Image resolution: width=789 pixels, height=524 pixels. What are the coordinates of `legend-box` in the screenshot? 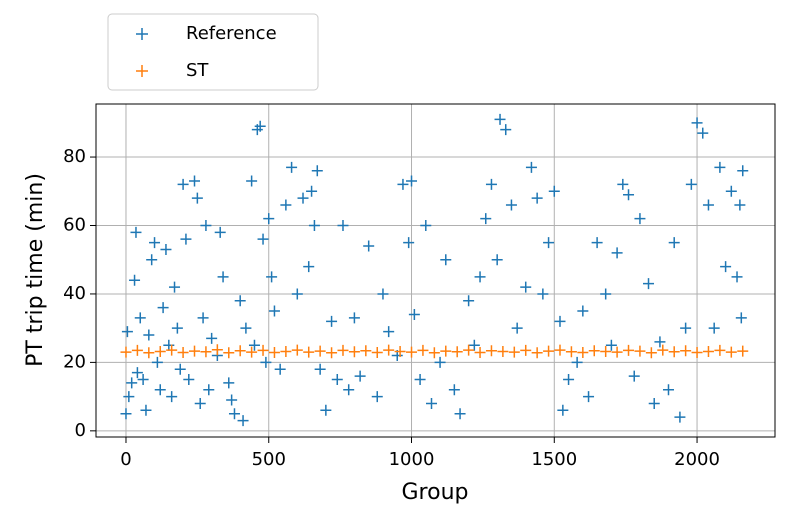 It's located at (213, 52).